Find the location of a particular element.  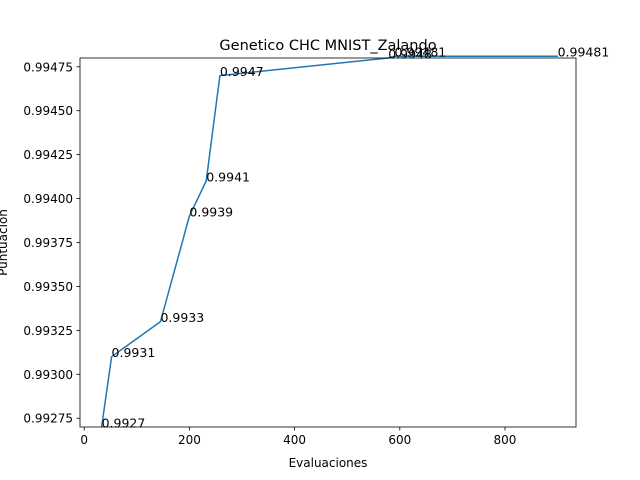

y-tick-label: 0.99400 is located at coordinates (48, 199).